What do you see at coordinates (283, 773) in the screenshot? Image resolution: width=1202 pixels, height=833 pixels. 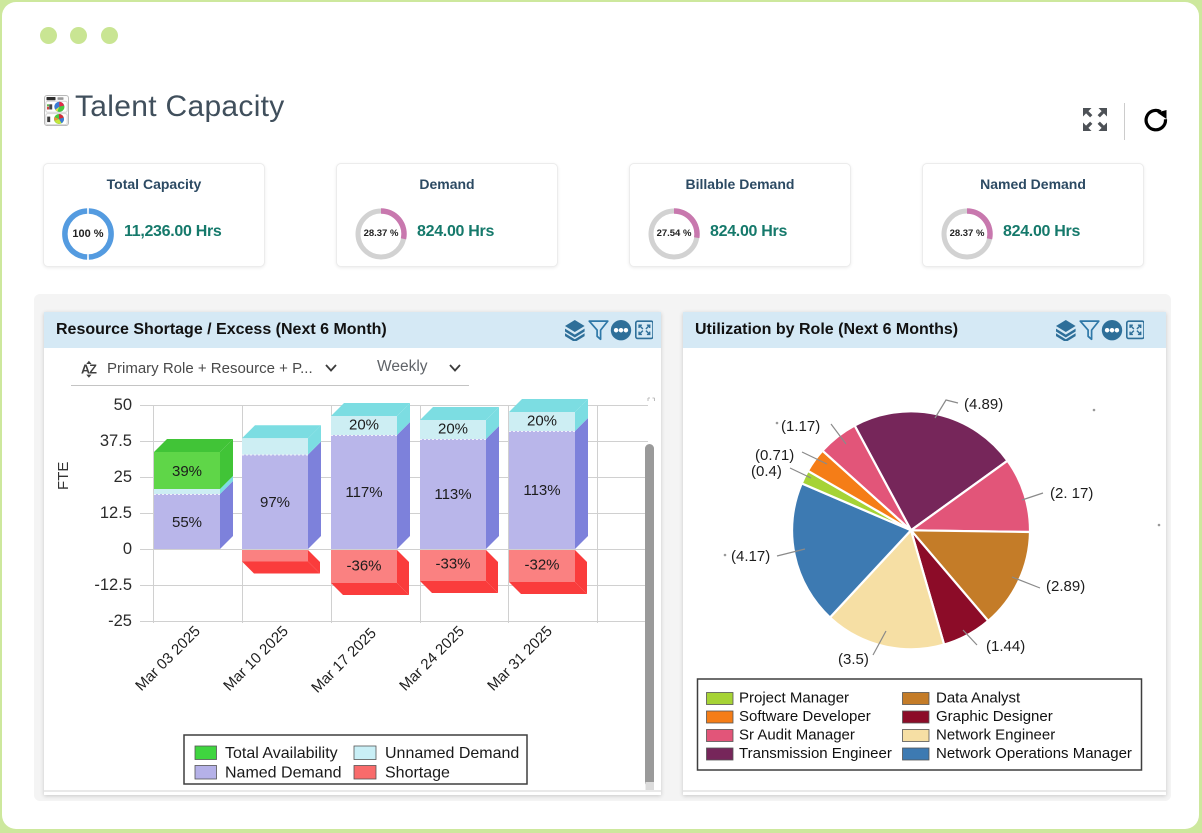 I see `svg-text: Named Demand` at bounding box center [283, 773].